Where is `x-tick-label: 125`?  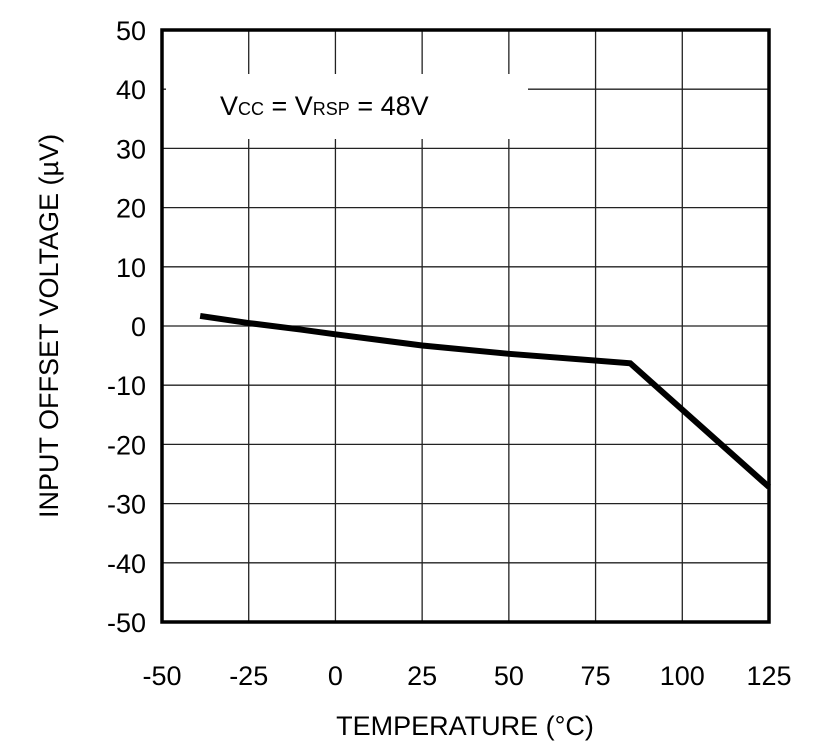
x-tick-label: 125 is located at coordinates (768, 676).